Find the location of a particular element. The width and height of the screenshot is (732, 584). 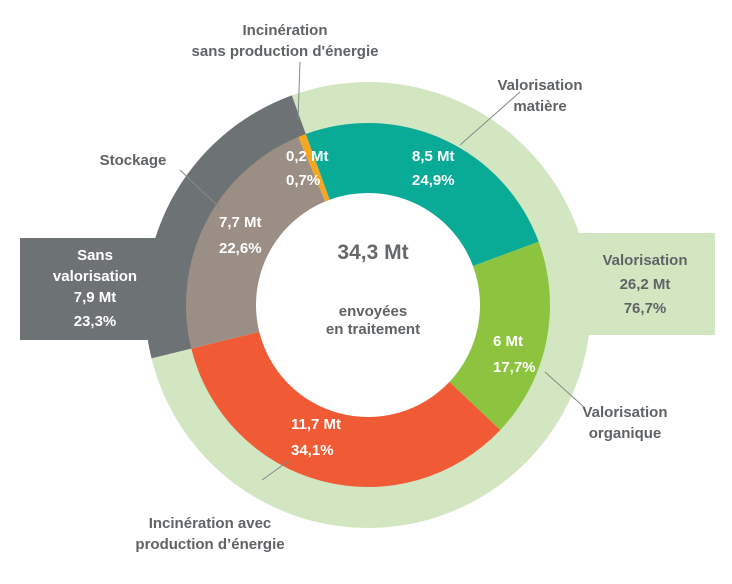

leader-line-valorisation-organique is located at coordinates (565, 390).